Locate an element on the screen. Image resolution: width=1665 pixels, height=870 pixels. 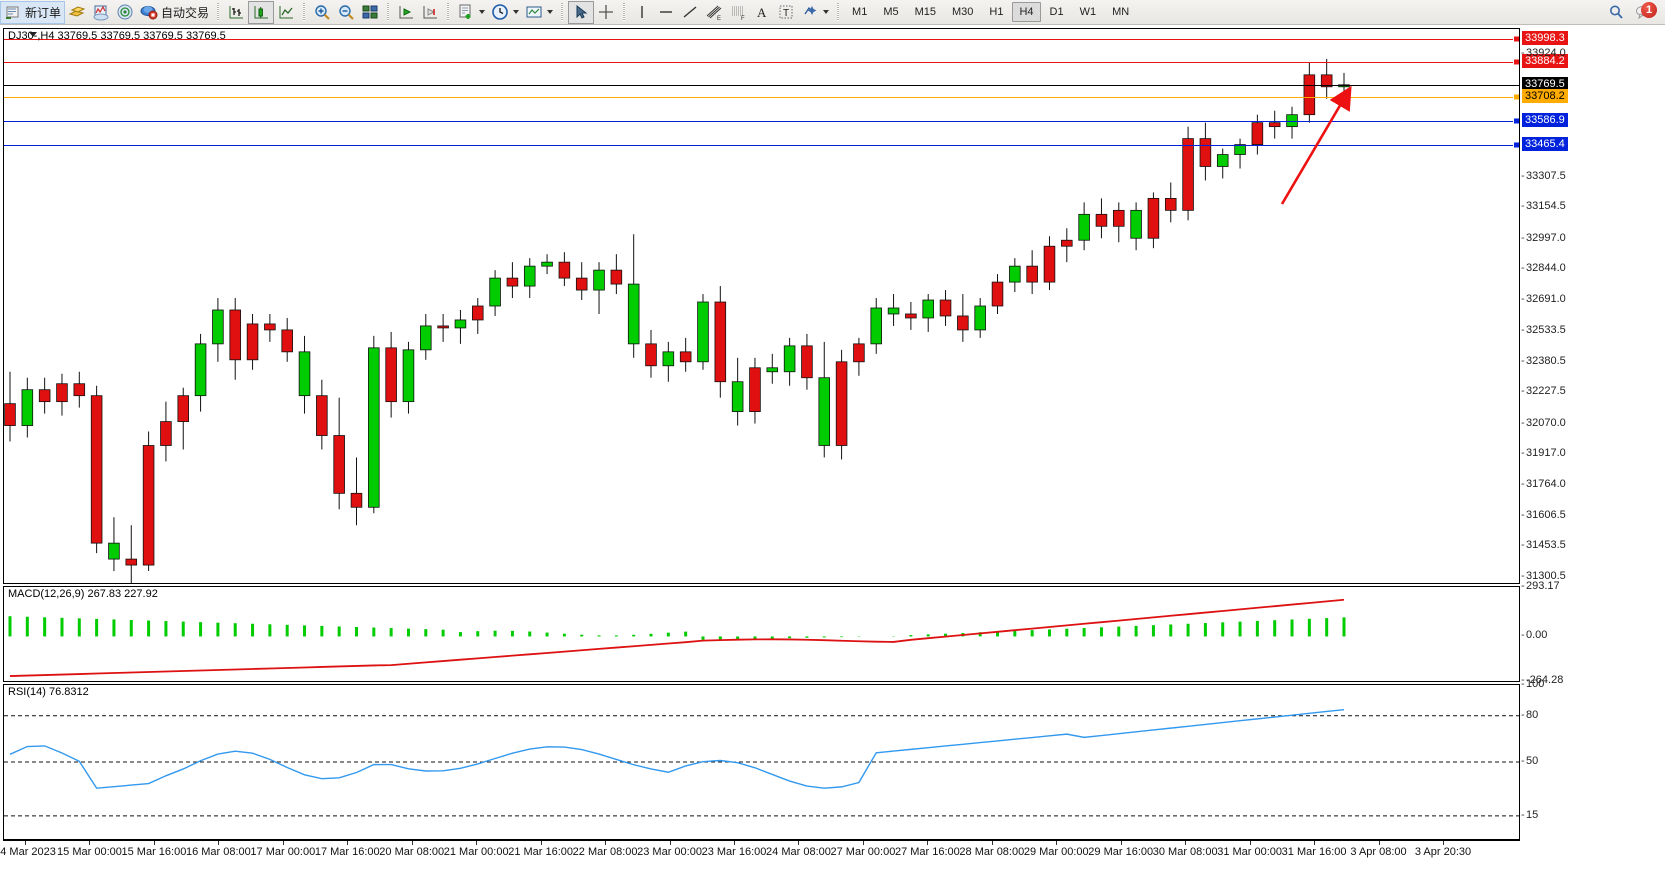
vertical-line-tool-button is located at coordinates (642, 12).